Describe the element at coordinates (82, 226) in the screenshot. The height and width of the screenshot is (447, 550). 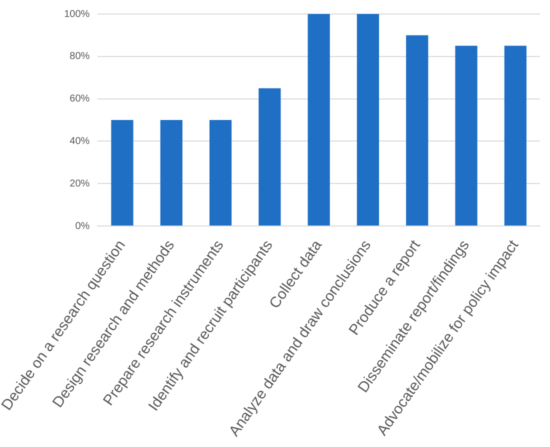
I see `y-tick-label: 0%` at that location.